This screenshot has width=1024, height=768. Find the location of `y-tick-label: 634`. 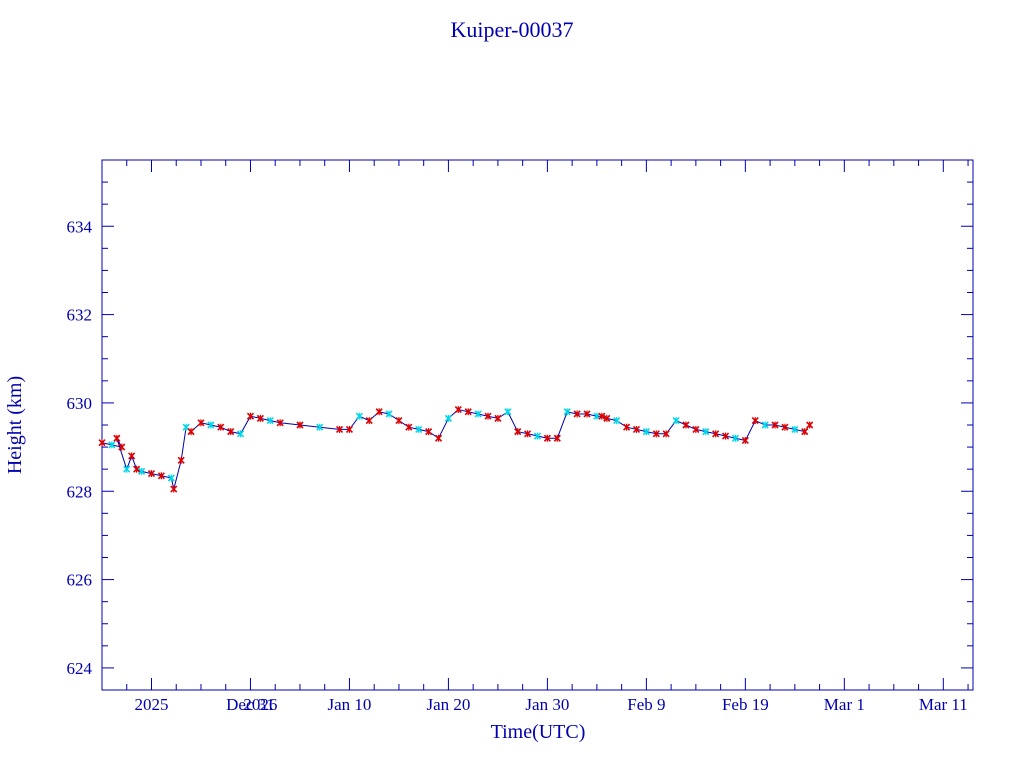

y-tick-label: 634 is located at coordinates (80, 226).